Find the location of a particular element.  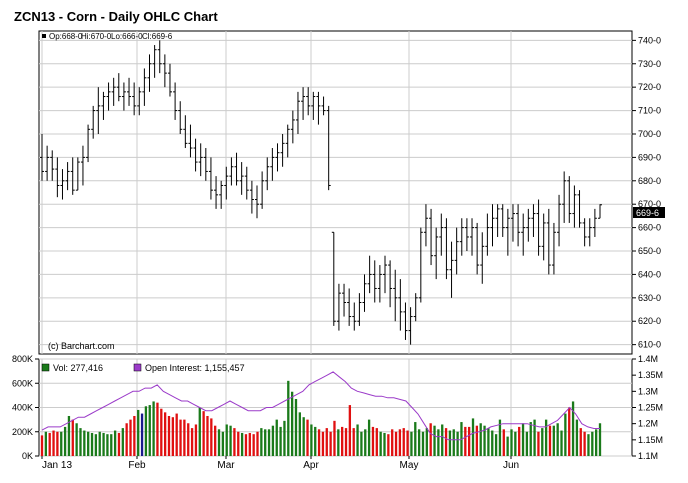

volume-legend-swatch is located at coordinates (45, 367).